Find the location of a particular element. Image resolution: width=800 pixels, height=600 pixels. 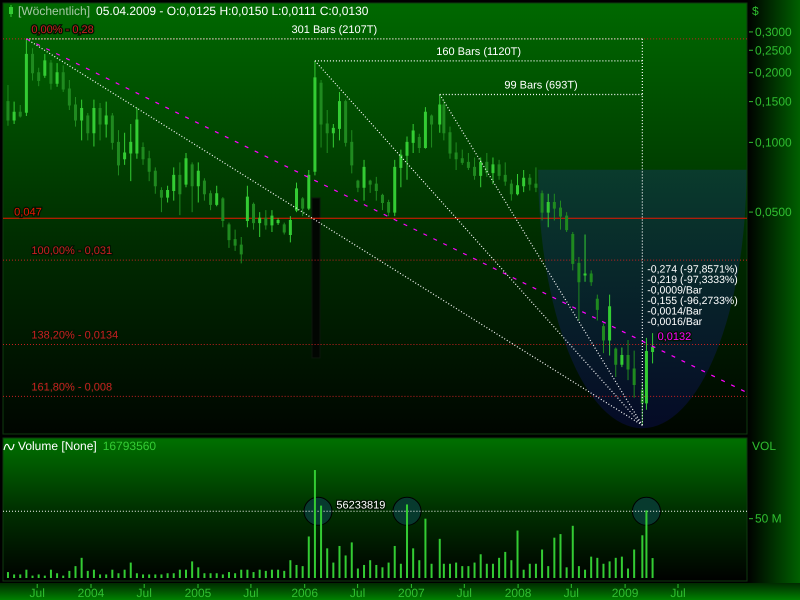

series-label: 99 Bars (693T) is located at coordinates (541, 86).